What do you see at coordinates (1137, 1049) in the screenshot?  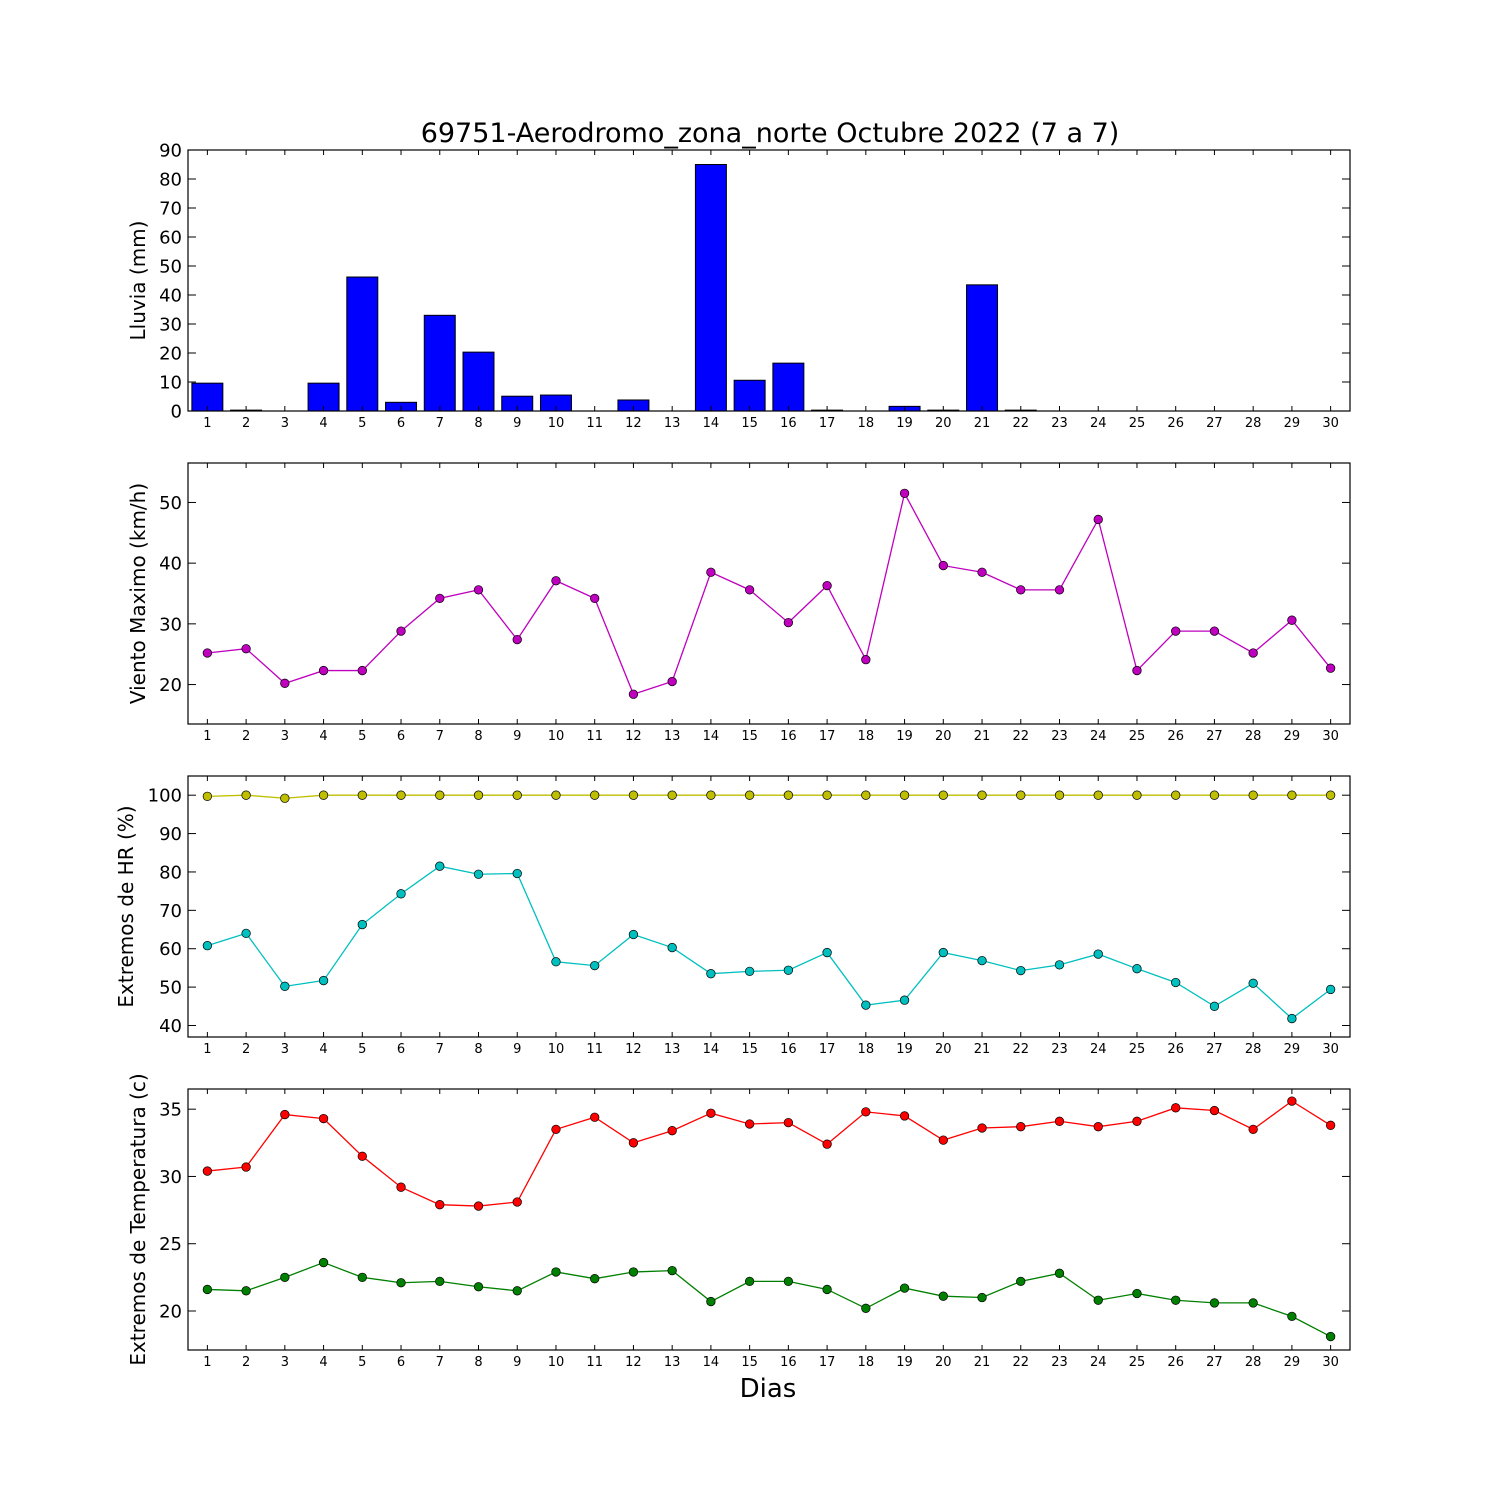 I see `x-tick-label: 25` at bounding box center [1137, 1049].